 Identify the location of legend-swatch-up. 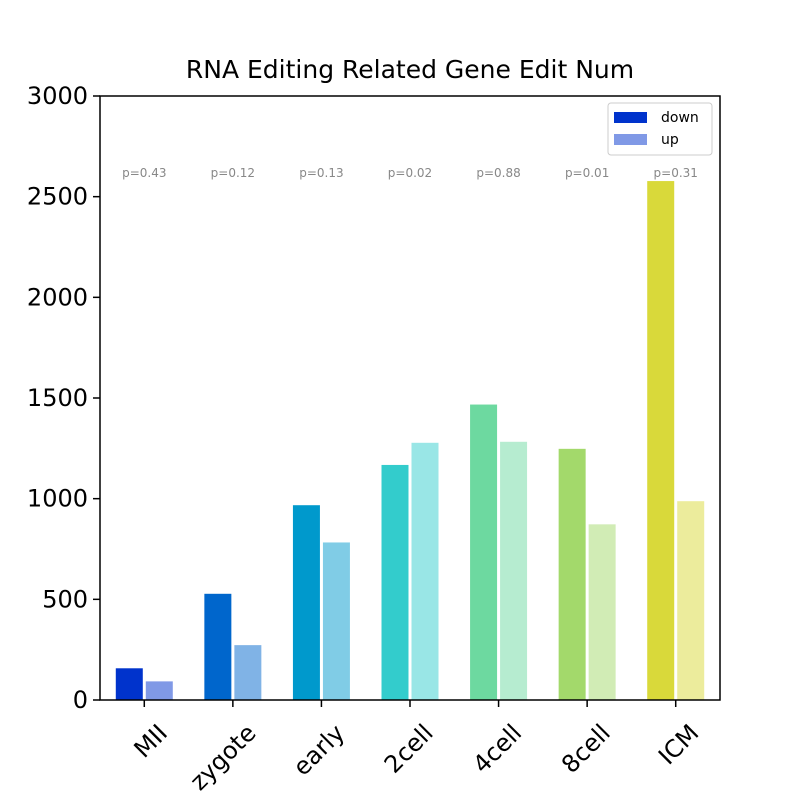
(630, 139).